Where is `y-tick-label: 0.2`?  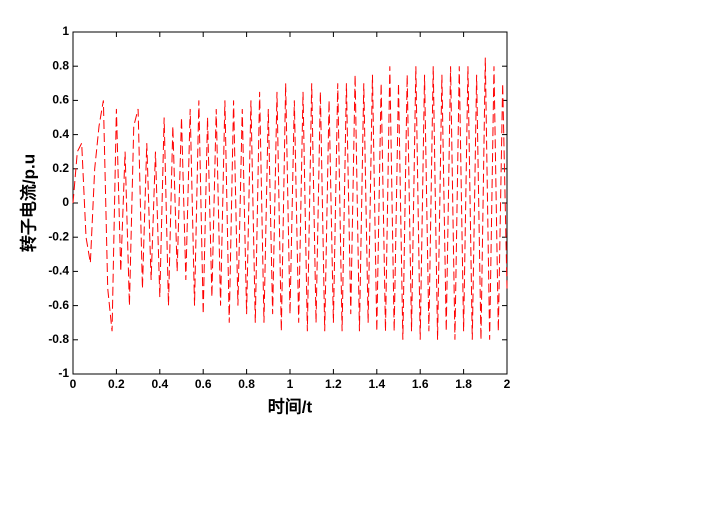
y-tick-label: 0.2 is located at coordinates (60, 168).